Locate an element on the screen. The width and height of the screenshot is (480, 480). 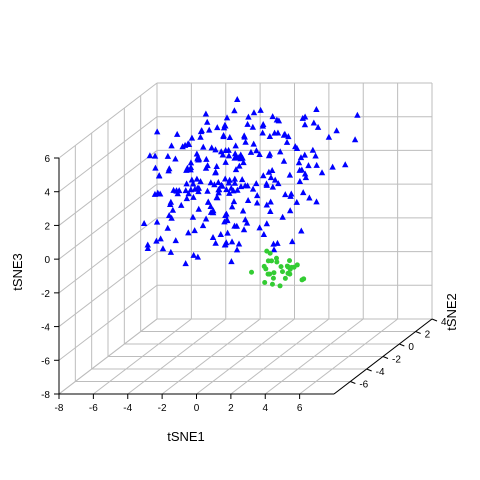
x-tick-label: -4 is located at coordinates (127, 408).